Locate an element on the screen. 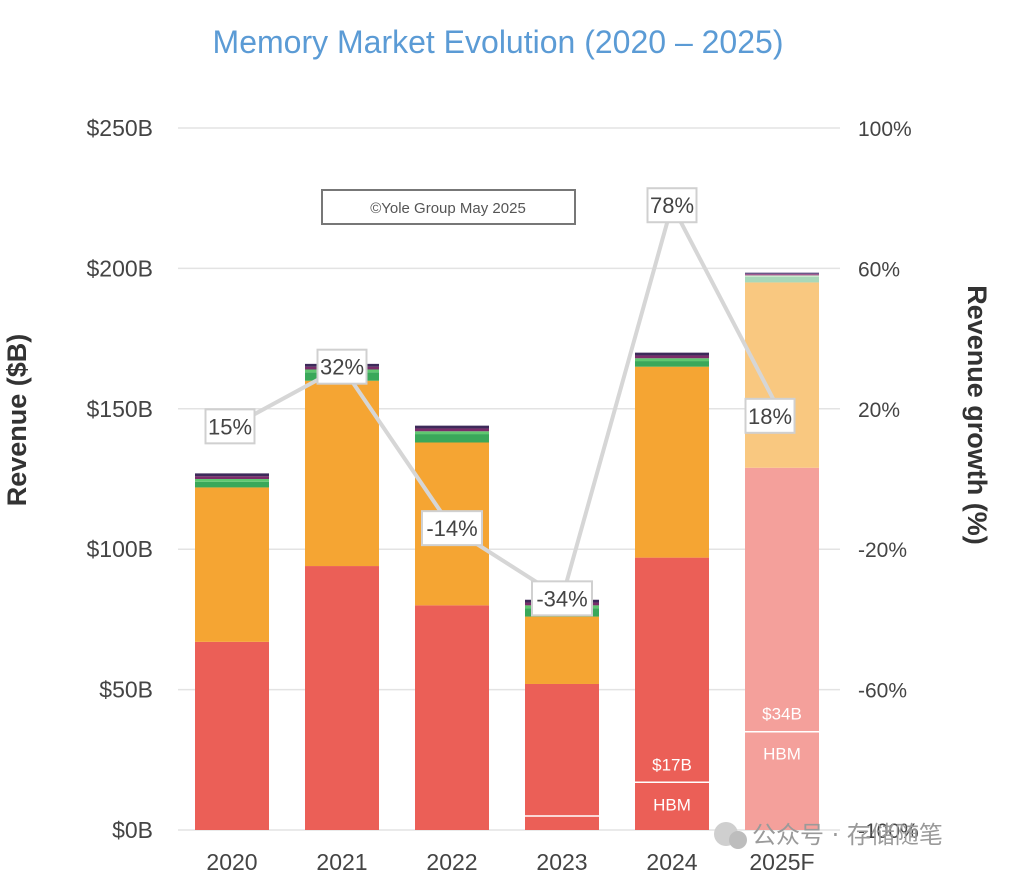 This screenshot has height=878, width=1018. y2-tick-label: 60% is located at coordinates (879, 269).